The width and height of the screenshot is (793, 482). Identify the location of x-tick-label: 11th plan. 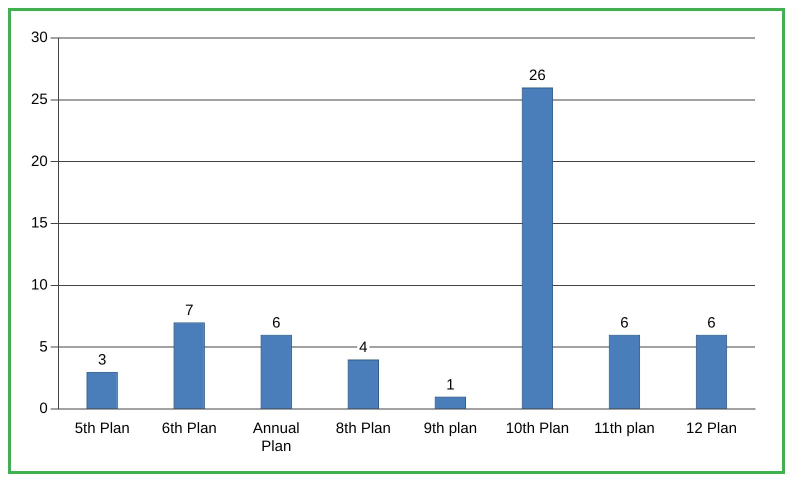
(624, 429).